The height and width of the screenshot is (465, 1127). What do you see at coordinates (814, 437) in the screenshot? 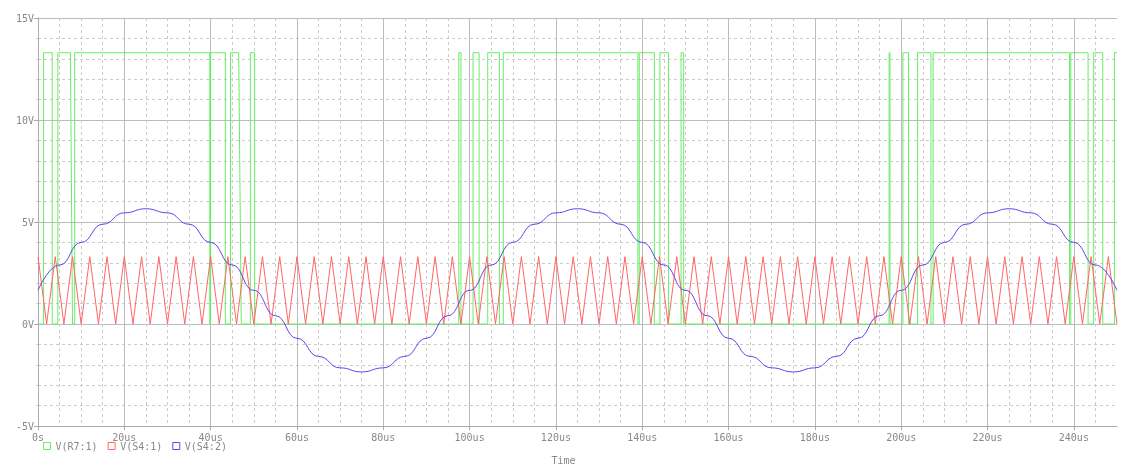
I see `x-tick-label: 180us` at bounding box center [814, 437].